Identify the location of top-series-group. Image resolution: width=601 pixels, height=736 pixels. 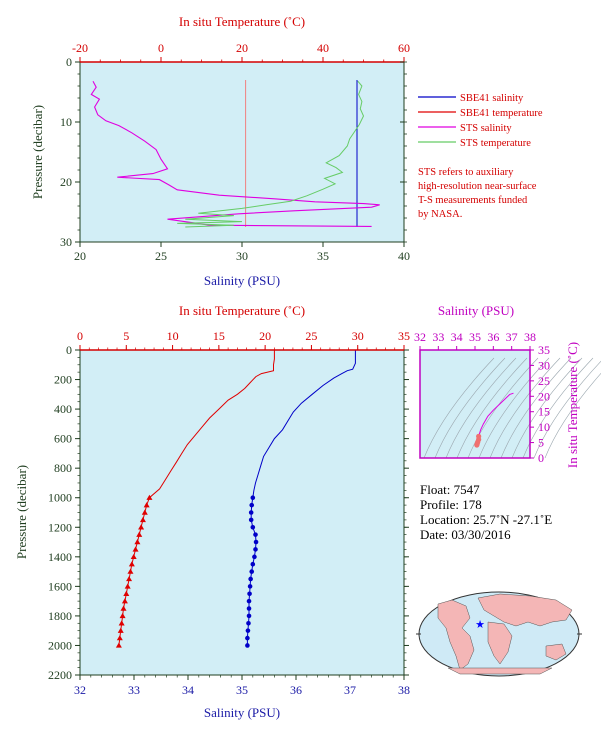
(235, 154).